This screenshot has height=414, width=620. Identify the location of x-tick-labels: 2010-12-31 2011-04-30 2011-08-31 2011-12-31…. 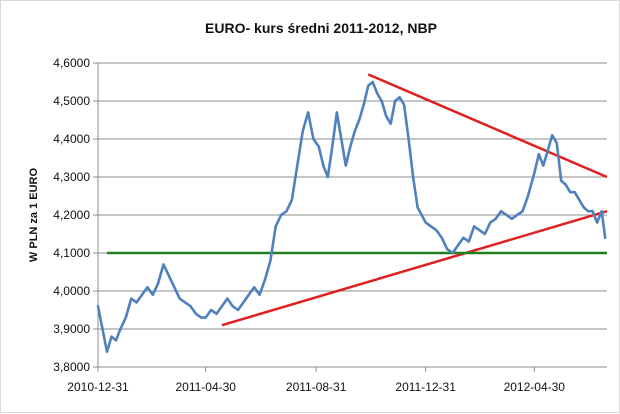
(316, 387).